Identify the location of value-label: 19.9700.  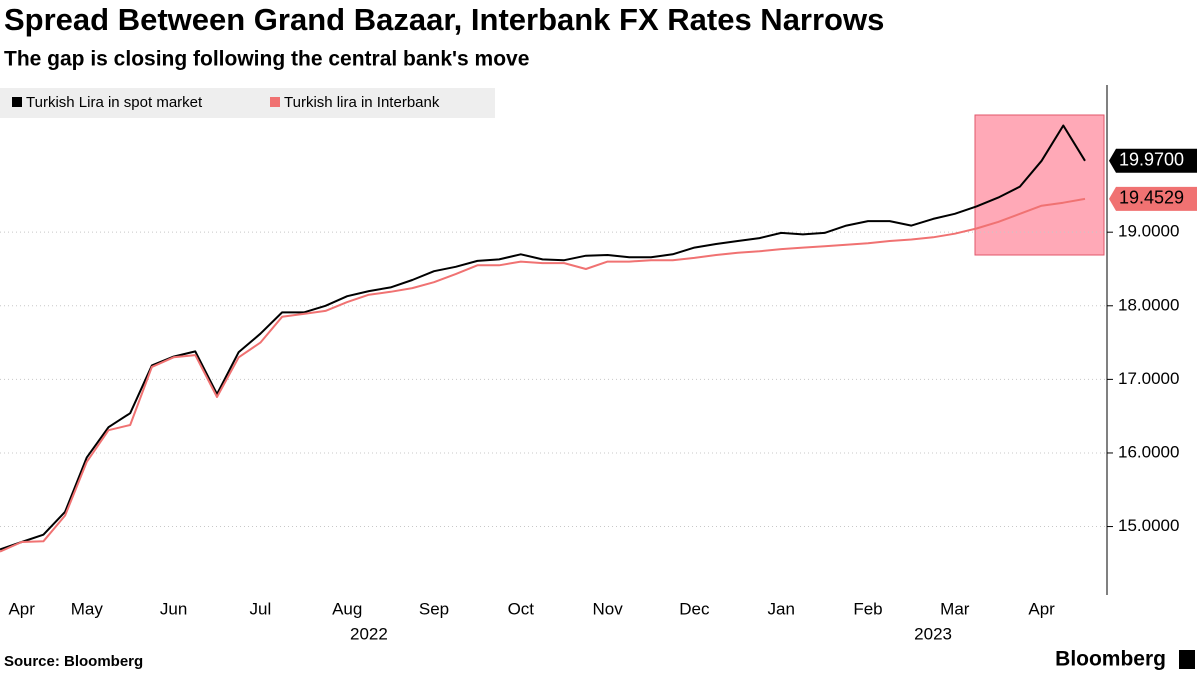
(1151, 160).